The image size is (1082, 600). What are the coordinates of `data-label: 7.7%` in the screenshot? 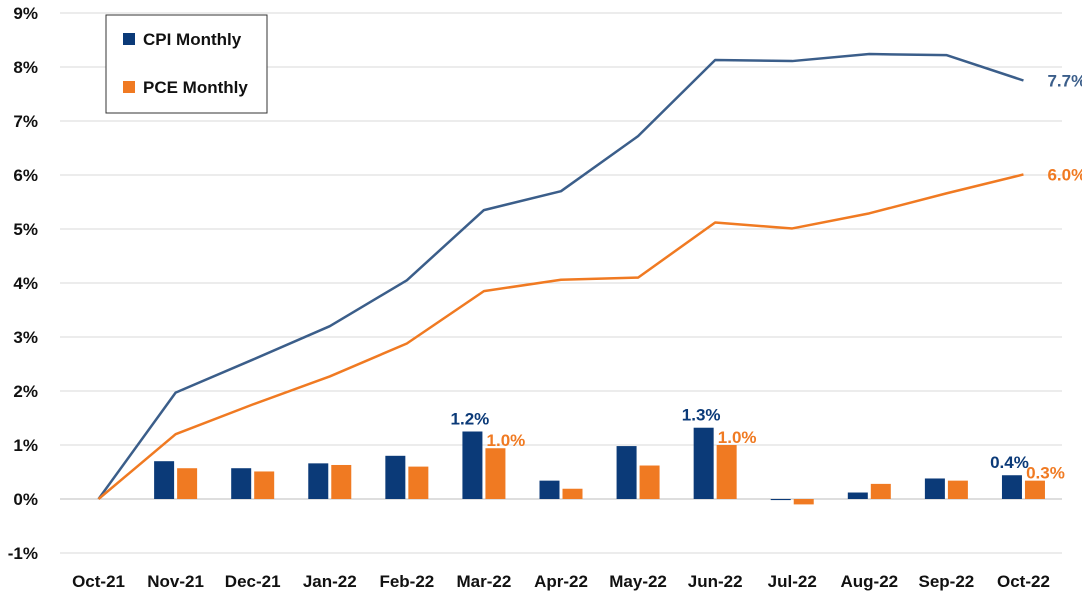 It's located at (1064, 81).